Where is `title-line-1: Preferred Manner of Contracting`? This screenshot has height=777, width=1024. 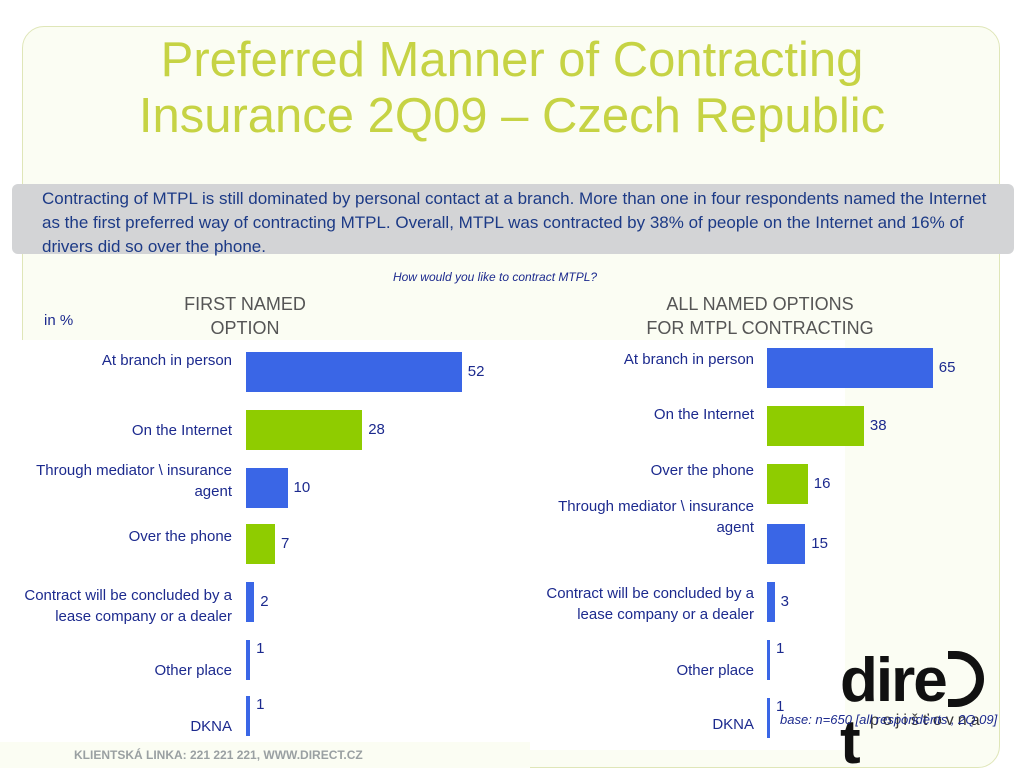
title-line-1: Preferred Manner of Contracting is located at coordinates (512, 60).